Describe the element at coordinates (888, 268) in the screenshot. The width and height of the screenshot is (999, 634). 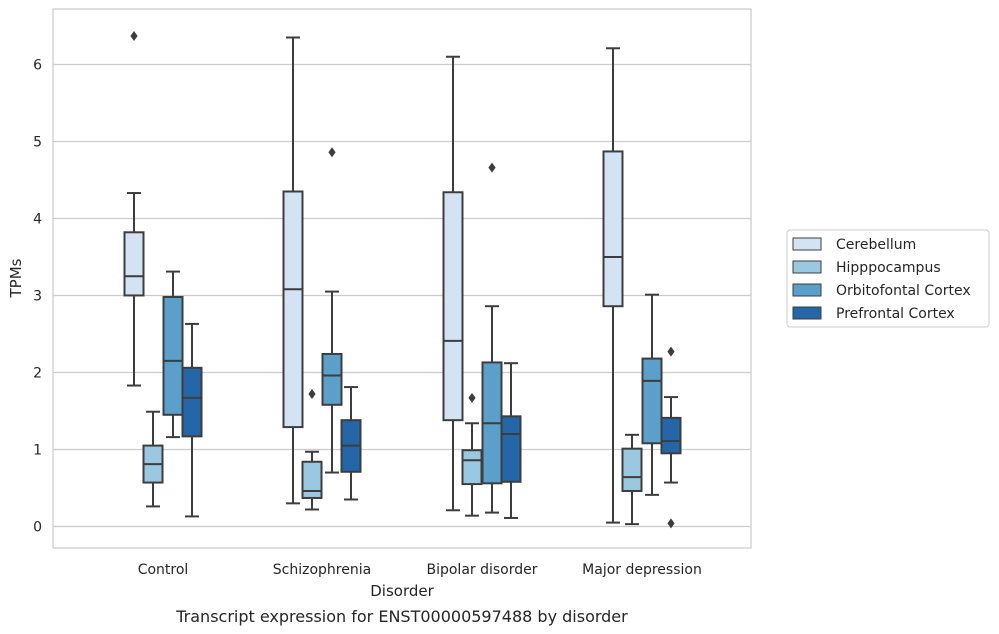
I see `legend-label-hipppocampus: Hipppocampus` at that location.